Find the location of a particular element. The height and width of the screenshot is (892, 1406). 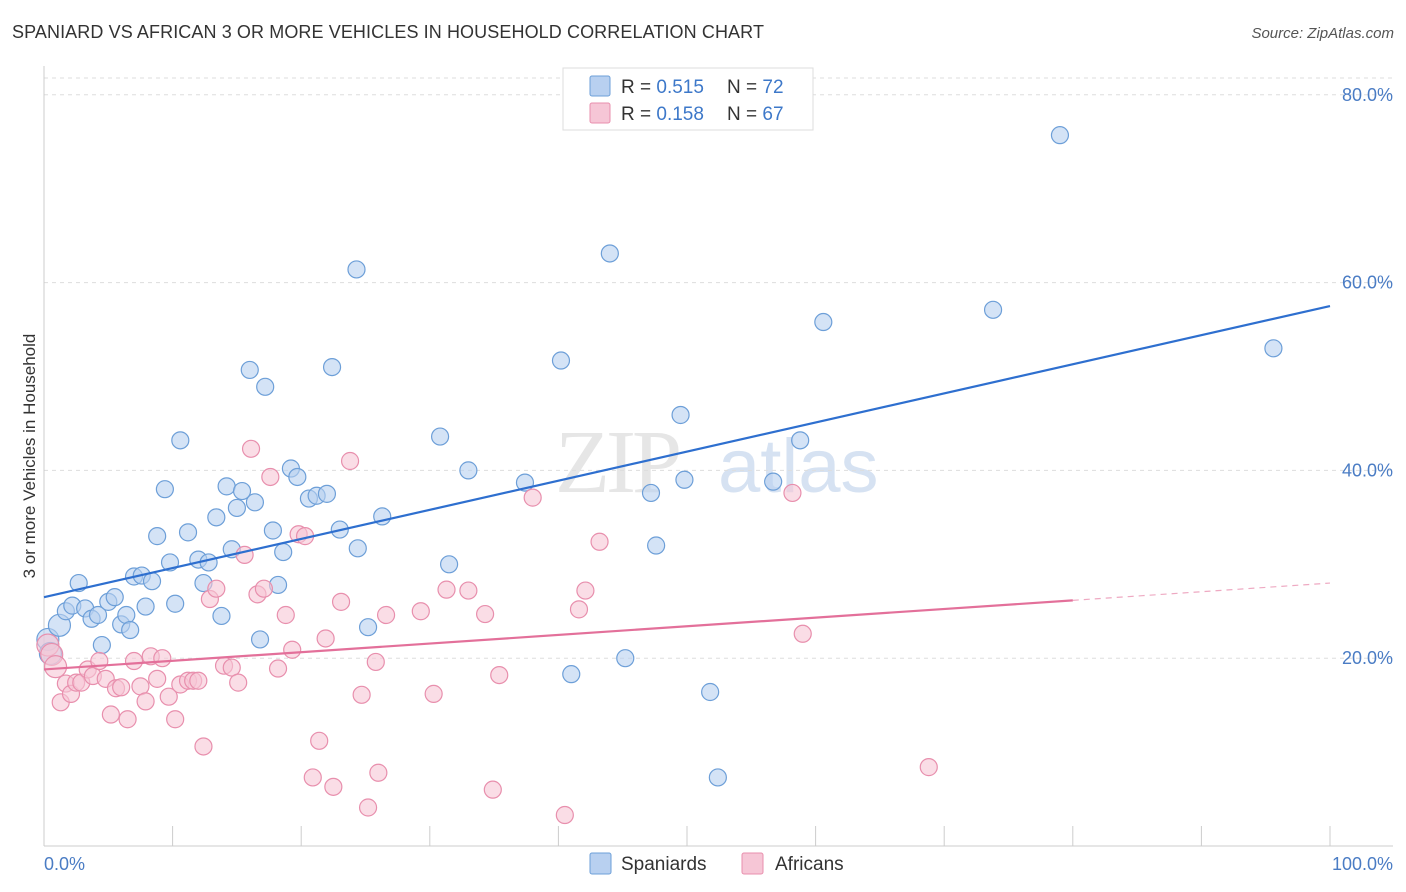

watermark: ZIP atlas is located at coordinates (717, 462).